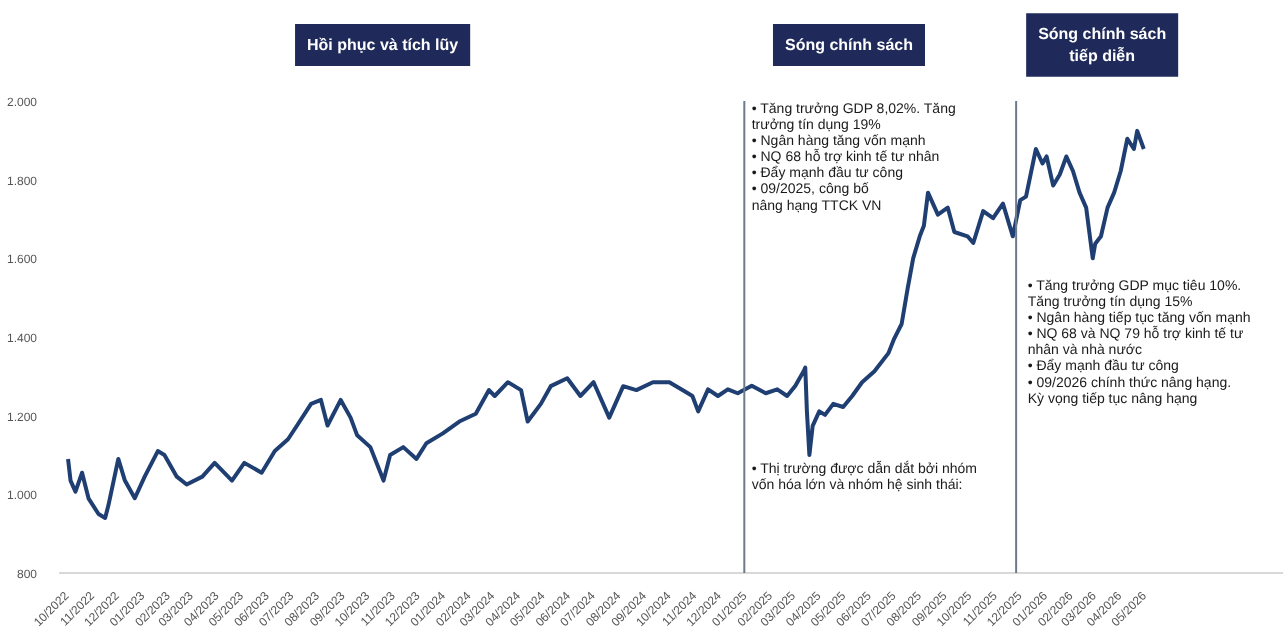 The image size is (1286, 640). What do you see at coordinates (383, 45) in the screenshot?
I see `text: Hồi phục và tích lũy` at bounding box center [383, 45].